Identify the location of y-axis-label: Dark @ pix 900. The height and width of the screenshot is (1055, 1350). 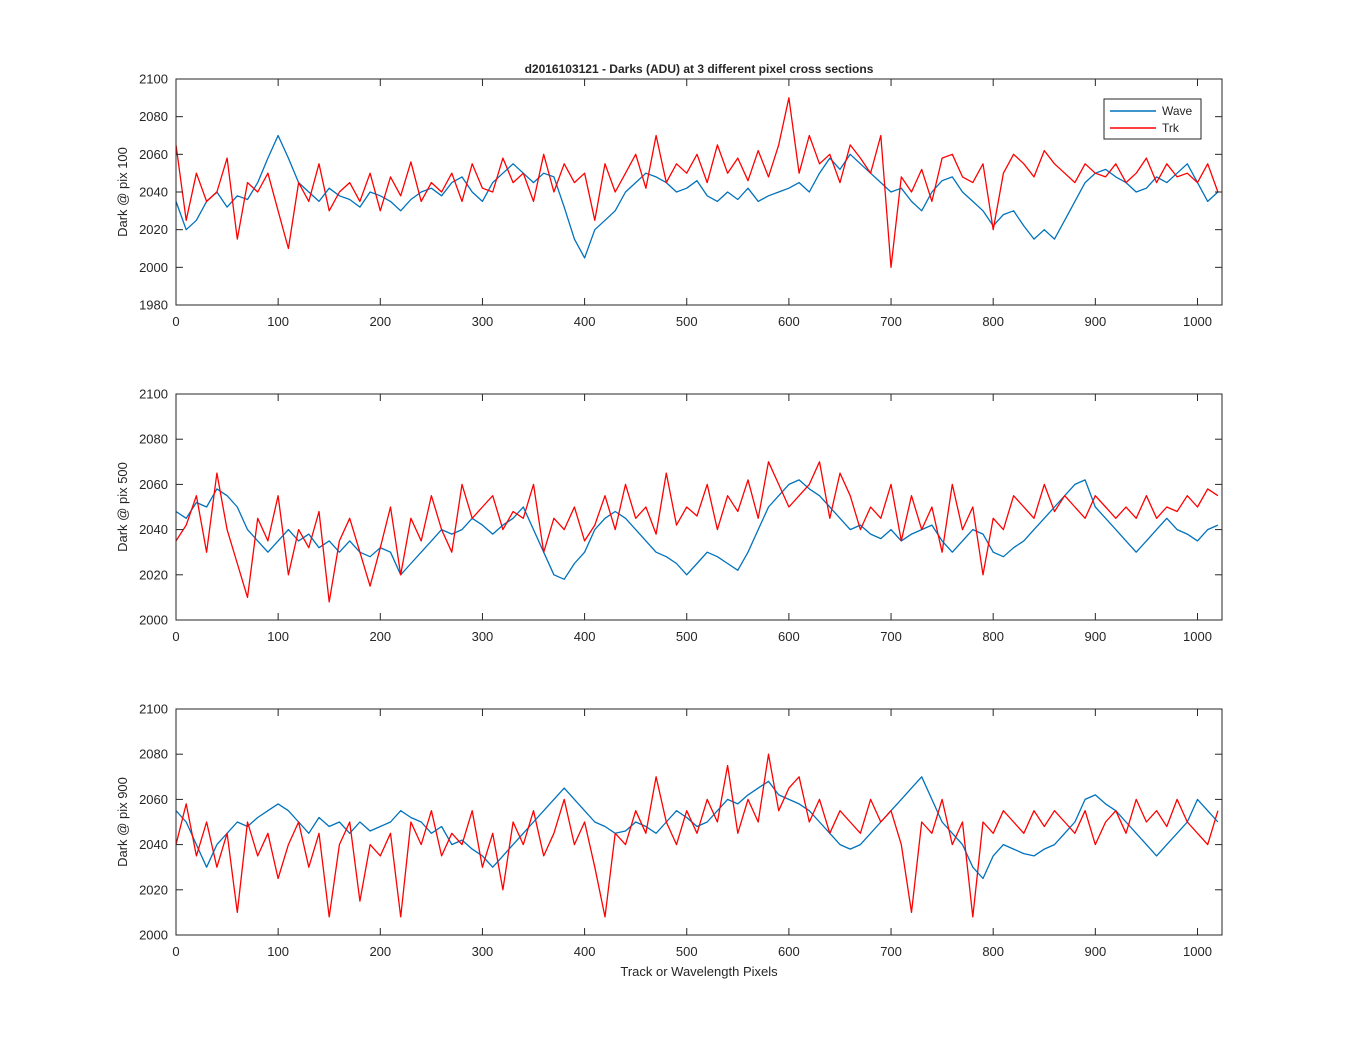
(122, 822).